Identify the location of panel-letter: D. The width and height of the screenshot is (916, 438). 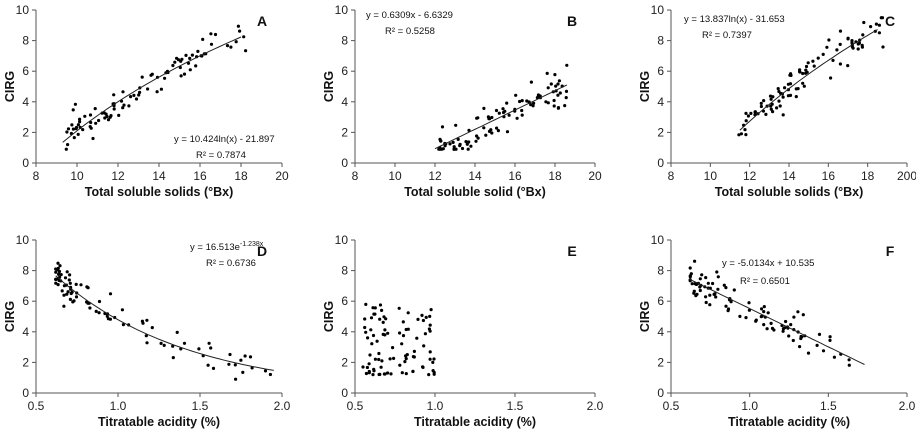
(262, 251).